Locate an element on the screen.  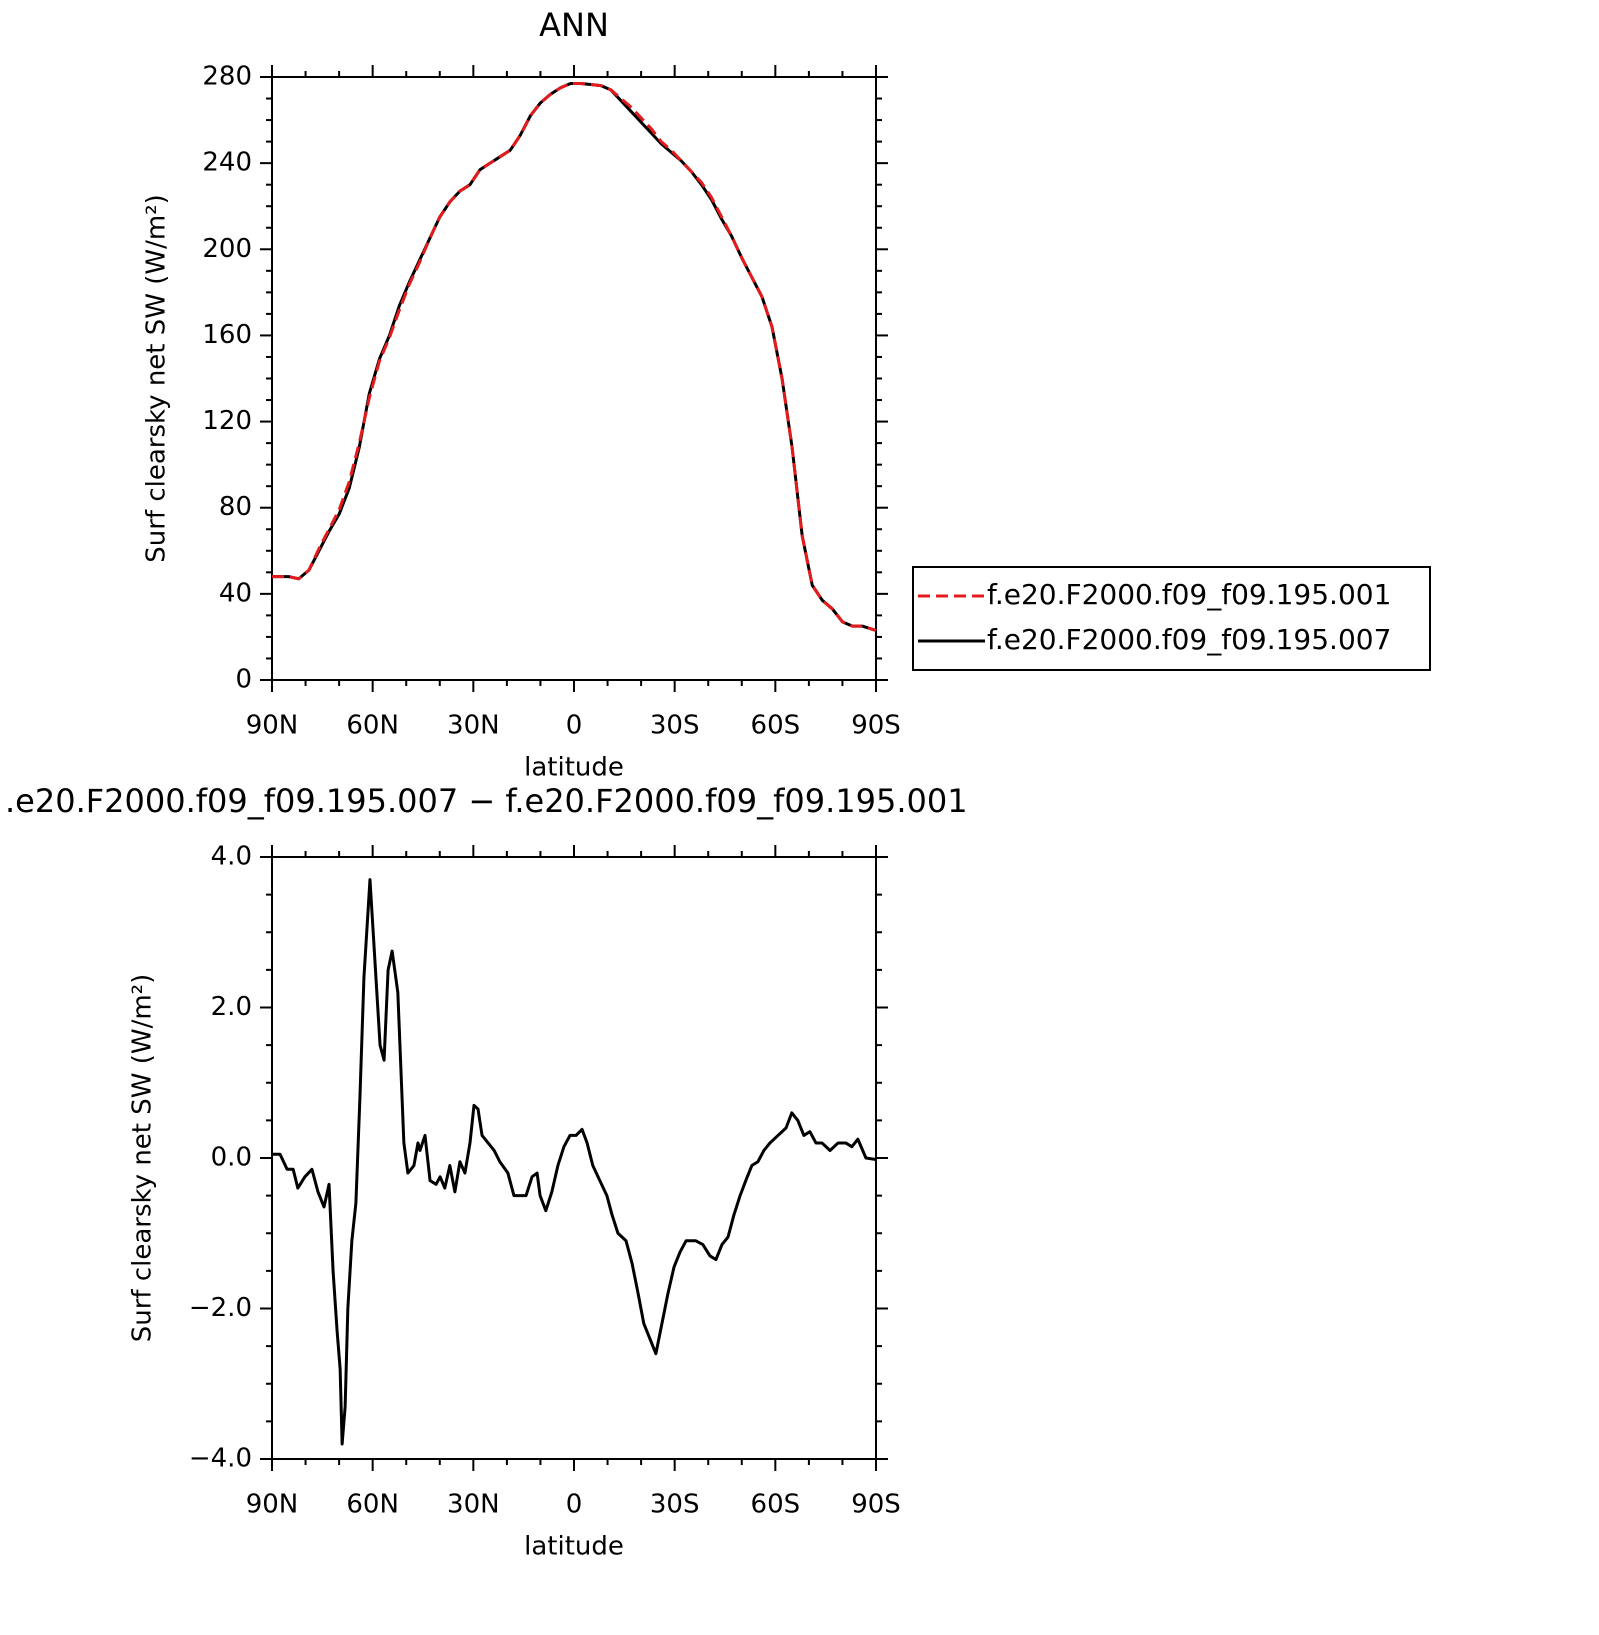
y-tick-label: 240 is located at coordinates (227, 163).